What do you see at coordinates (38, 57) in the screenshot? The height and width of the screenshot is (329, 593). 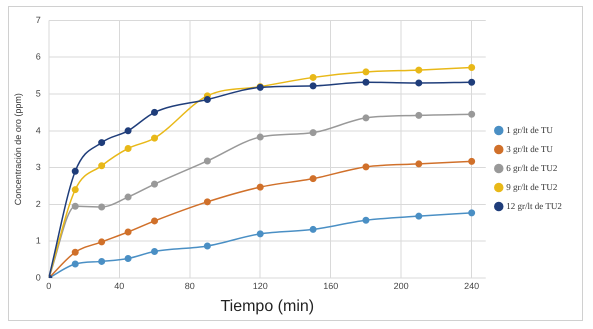 I see `y-tick-label: 6` at bounding box center [38, 57].